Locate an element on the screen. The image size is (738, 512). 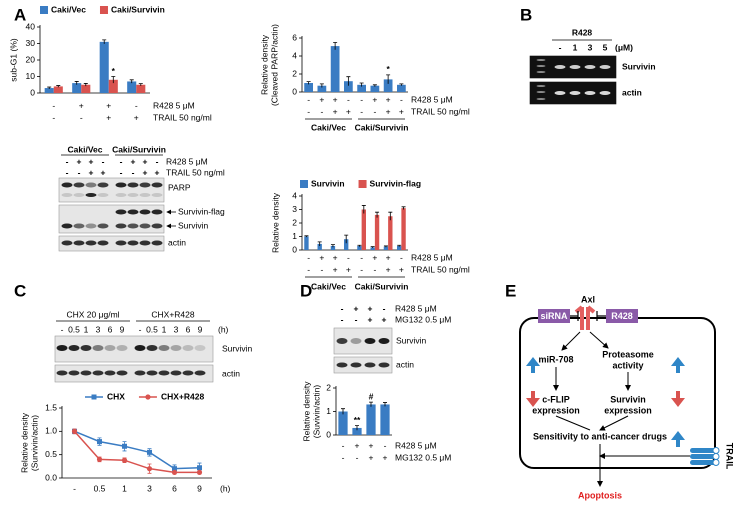
gel is located at coordinates (111, 219).